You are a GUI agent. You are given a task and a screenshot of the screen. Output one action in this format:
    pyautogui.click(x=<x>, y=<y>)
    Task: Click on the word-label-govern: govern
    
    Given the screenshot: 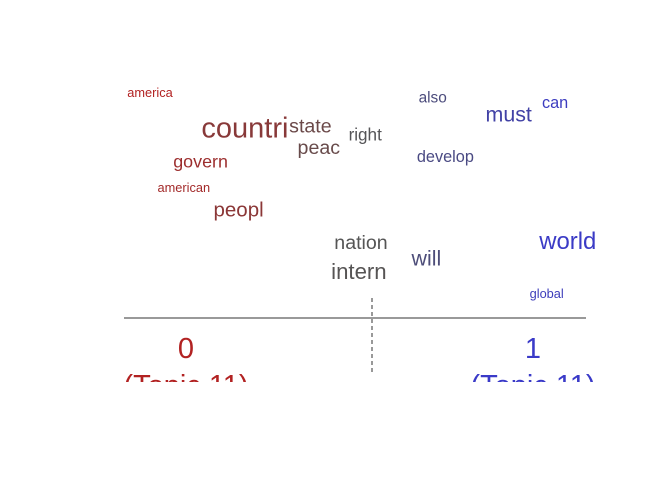 What is the action you would take?
    pyautogui.click(x=200, y=162)
    